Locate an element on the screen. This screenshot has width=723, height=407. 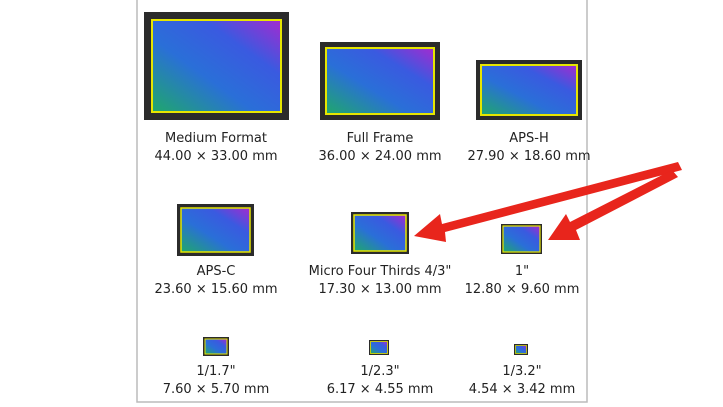
sensor-size: 23.60 × 15.60 mm is located at coordinates (215, 289).